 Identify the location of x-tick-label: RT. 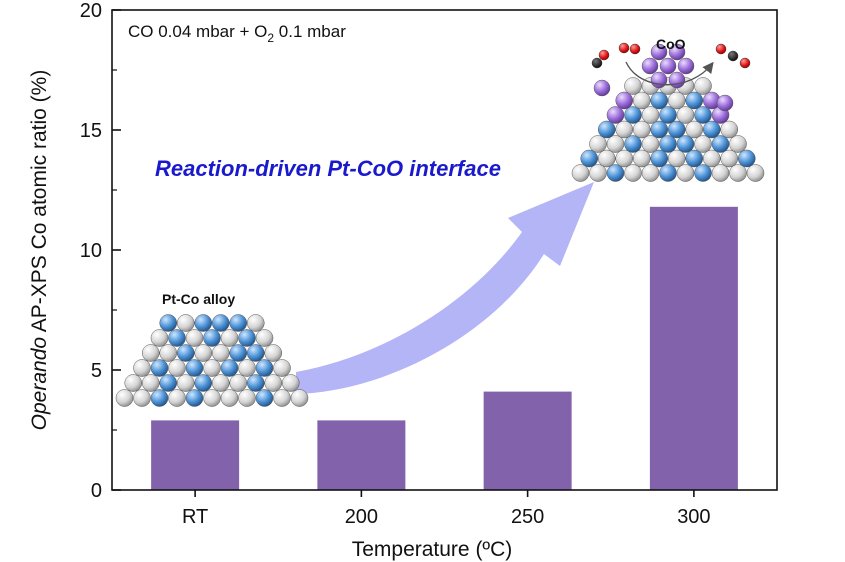
(195, 517).